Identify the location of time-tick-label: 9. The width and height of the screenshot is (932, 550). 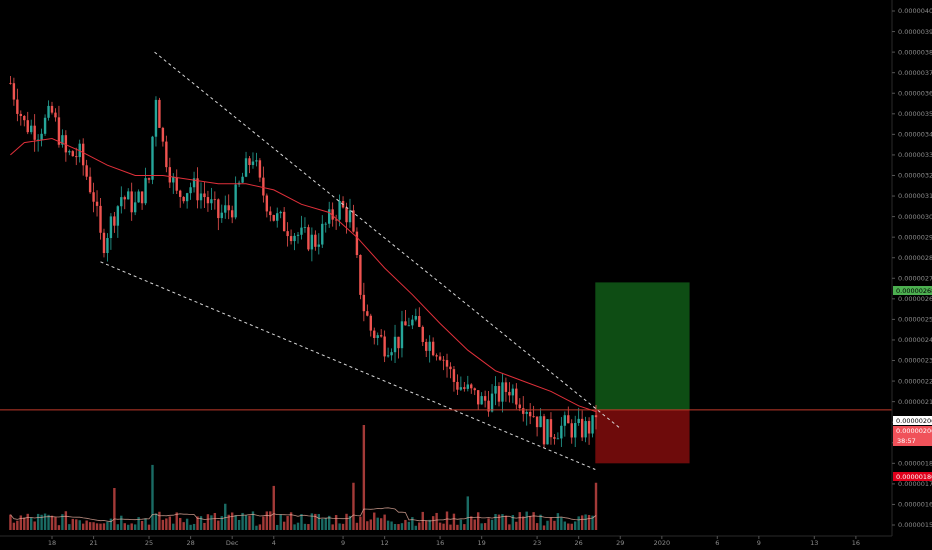
(759, 543).